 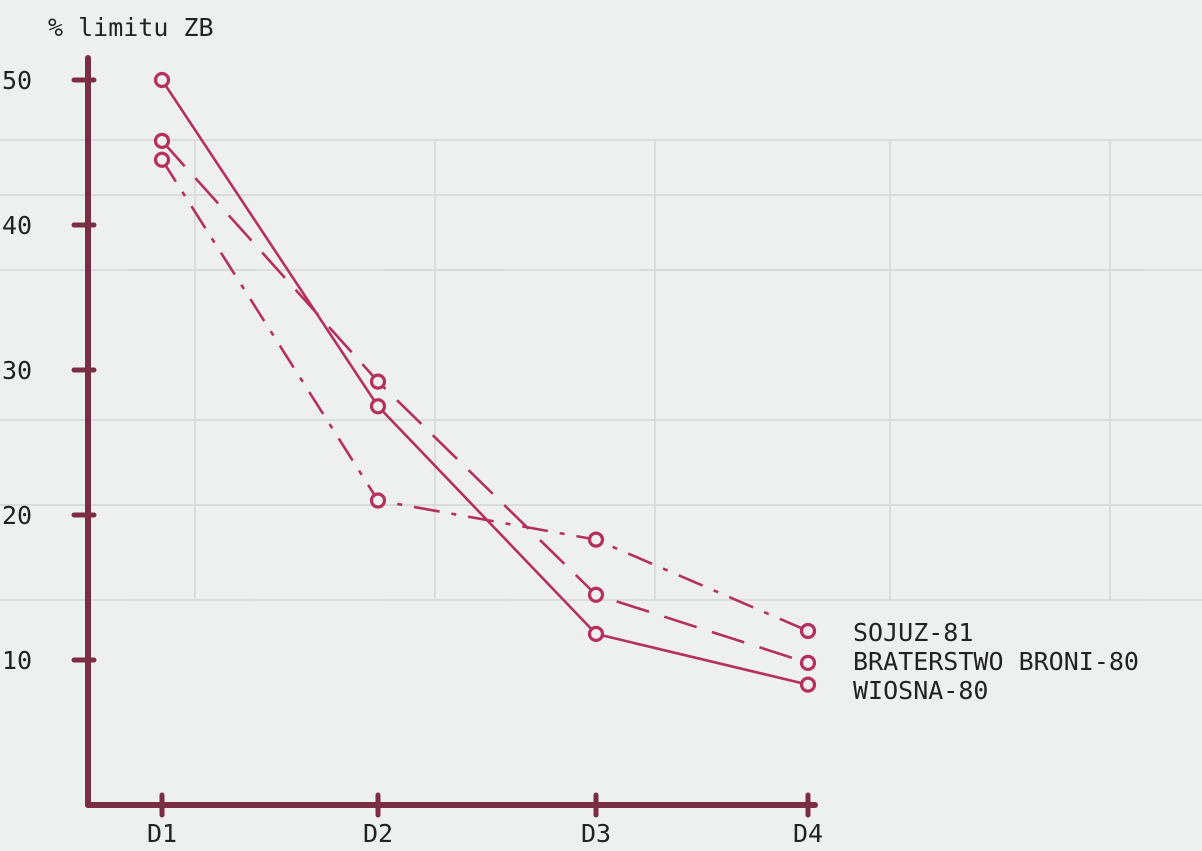 I want to click on y-tick-label: 50, so click(x=17, y=80).